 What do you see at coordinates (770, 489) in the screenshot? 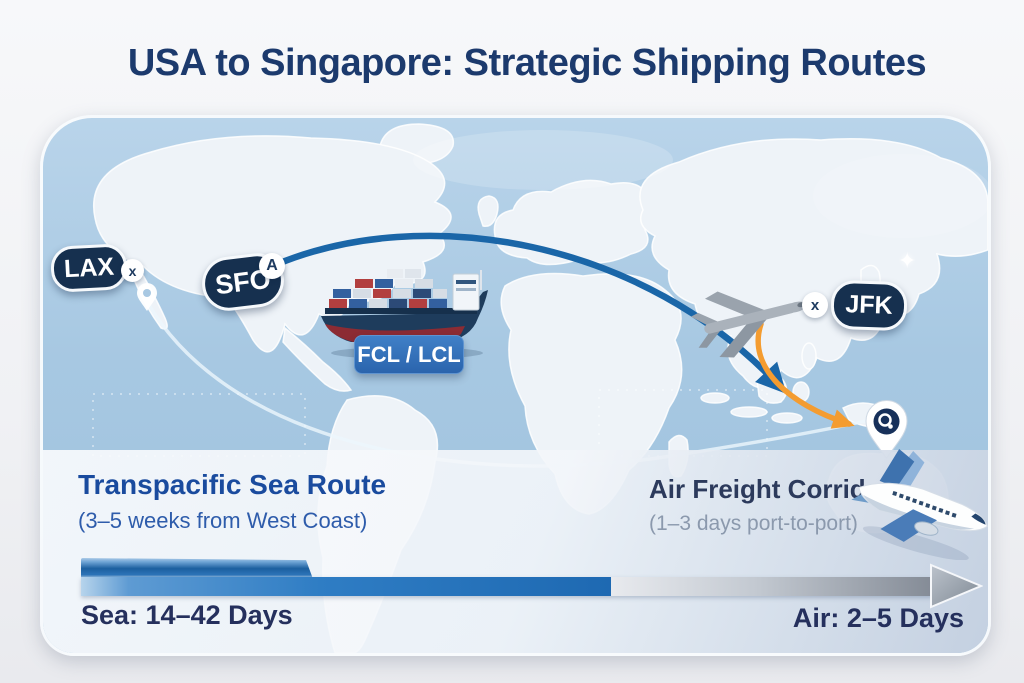
I see `air-route-heading: Air Freight Corridor` at bounding box center [770, 489].